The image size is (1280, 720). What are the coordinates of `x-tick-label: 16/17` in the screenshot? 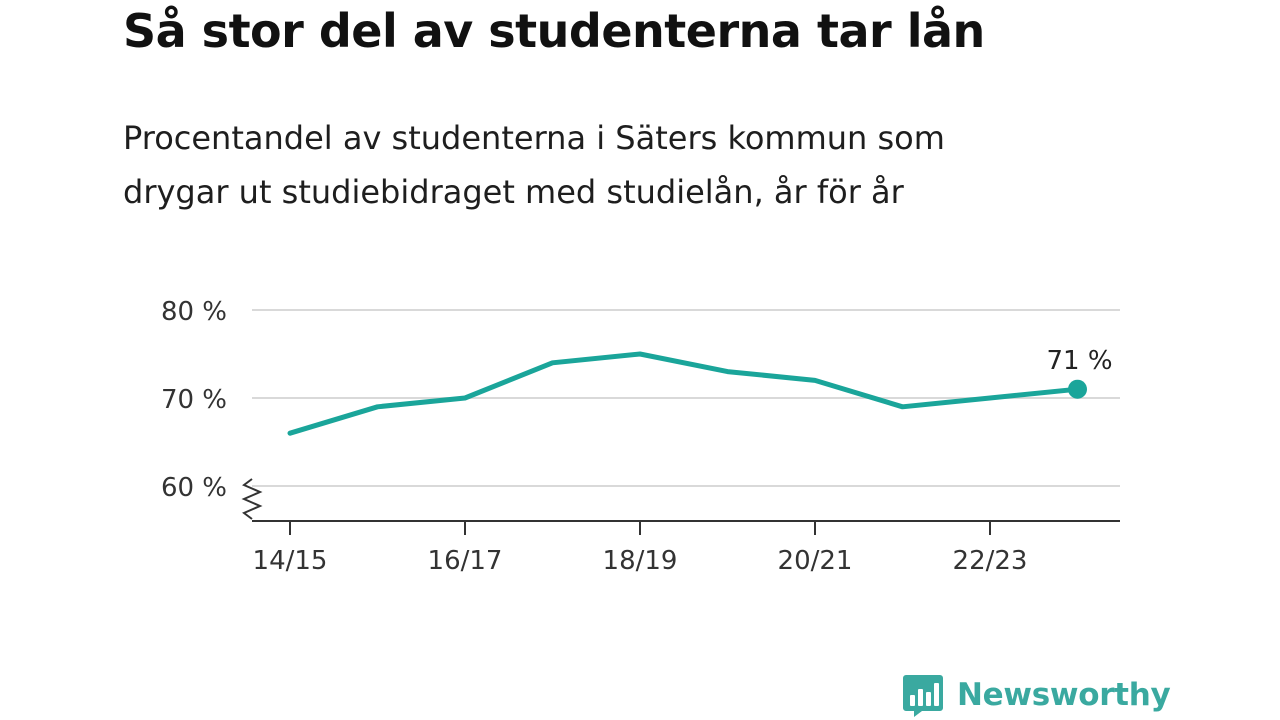 It's located at (465, 561).